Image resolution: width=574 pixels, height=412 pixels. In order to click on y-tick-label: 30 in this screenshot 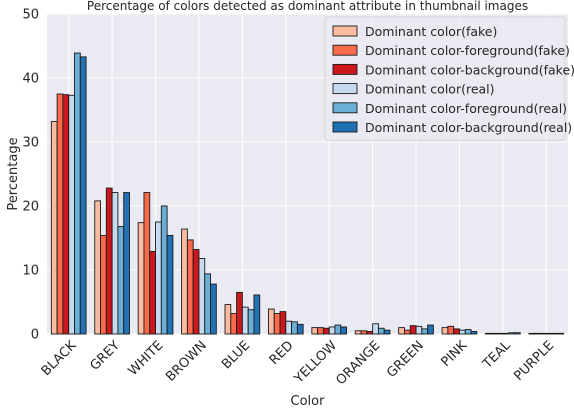, I will do `click(30, 143)`.